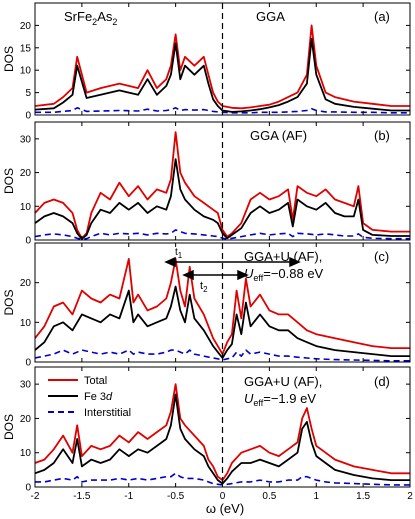 The height and width of the screenshot is (519, 415). I want to click on t2-arrow-head-left, so click(188, 275).